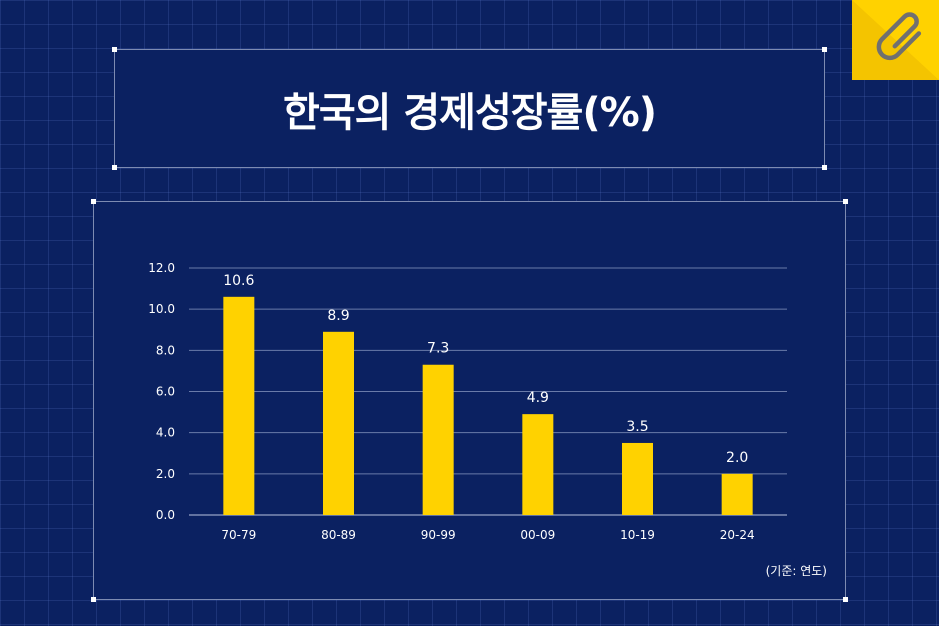 The image size is (939, 626). Describe the element at coordinates (438, 535) in the screenshot. I see `x-tick-label: 90-99` at that location.